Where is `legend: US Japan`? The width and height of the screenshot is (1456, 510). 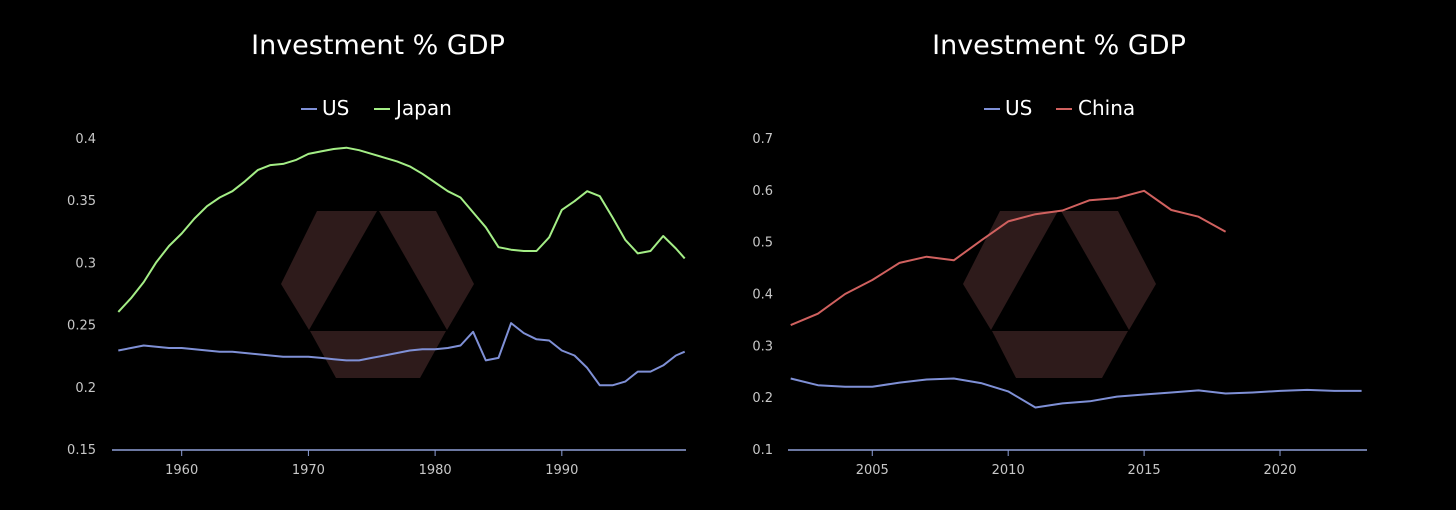
legend: US Japan is located at coordinates (376, 108).